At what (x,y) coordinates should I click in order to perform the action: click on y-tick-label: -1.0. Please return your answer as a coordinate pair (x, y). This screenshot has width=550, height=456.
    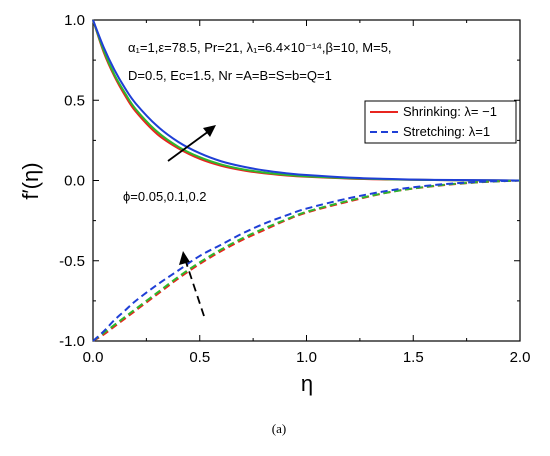
    Looking at the image, I should click on (72, 341).